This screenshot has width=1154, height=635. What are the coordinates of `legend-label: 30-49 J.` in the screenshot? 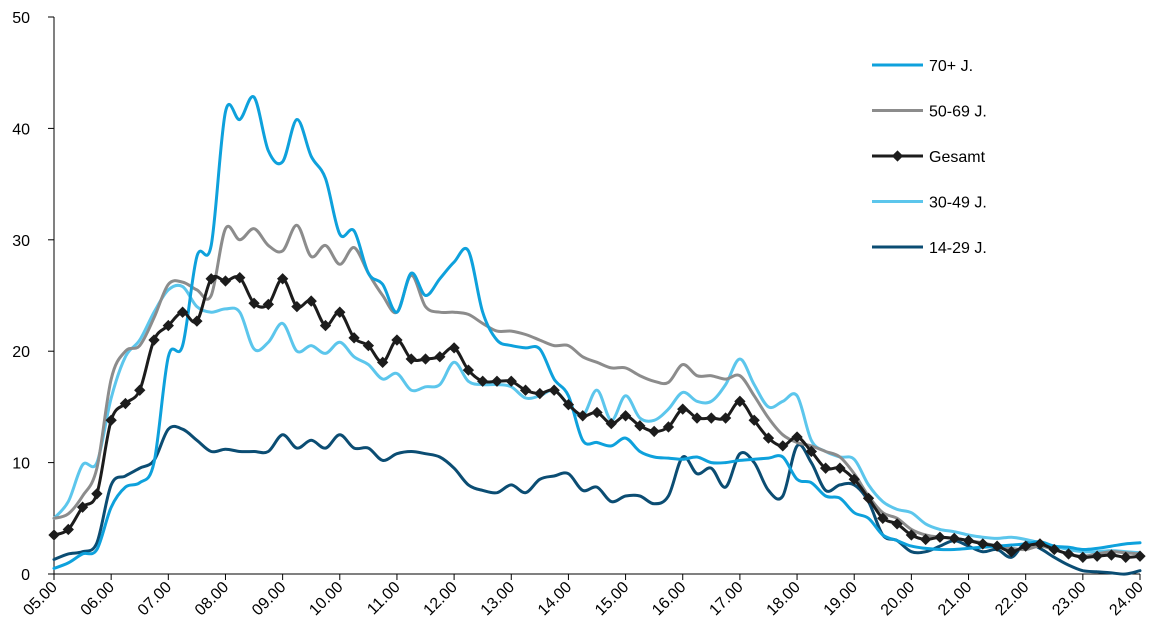 It's located at (958, 203).